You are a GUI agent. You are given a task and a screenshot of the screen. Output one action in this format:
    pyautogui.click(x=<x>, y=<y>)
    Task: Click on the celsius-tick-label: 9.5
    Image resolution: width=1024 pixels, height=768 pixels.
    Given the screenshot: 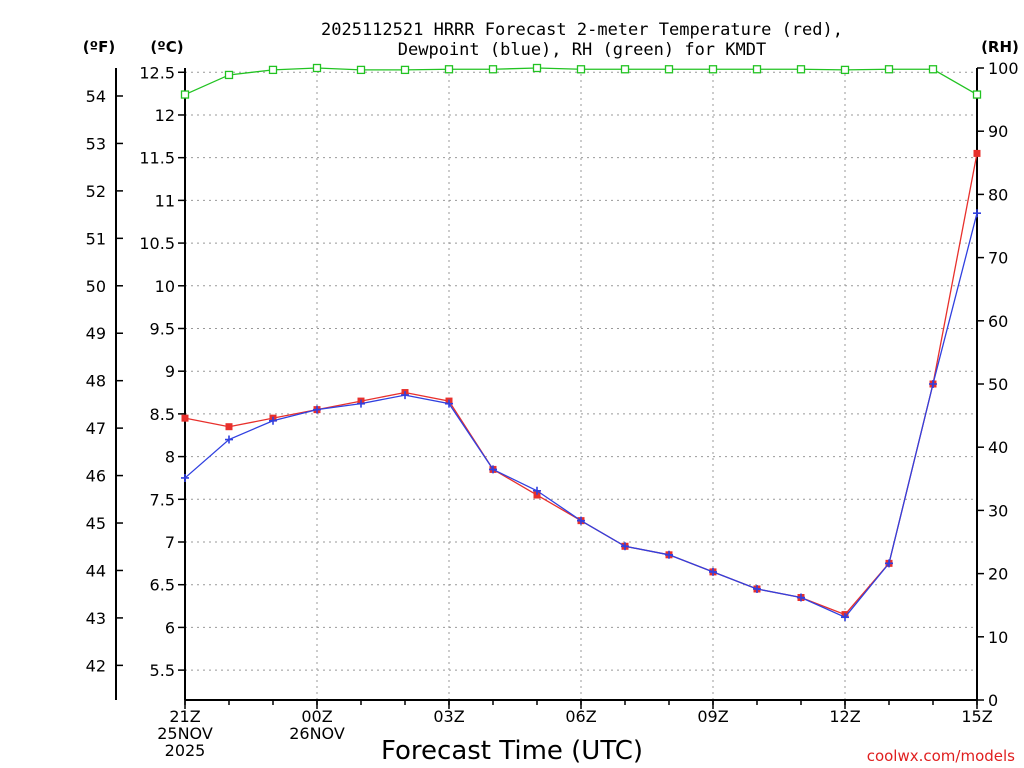 What is the action you would take?
    pyautogui.click(x=162, y=328)
    